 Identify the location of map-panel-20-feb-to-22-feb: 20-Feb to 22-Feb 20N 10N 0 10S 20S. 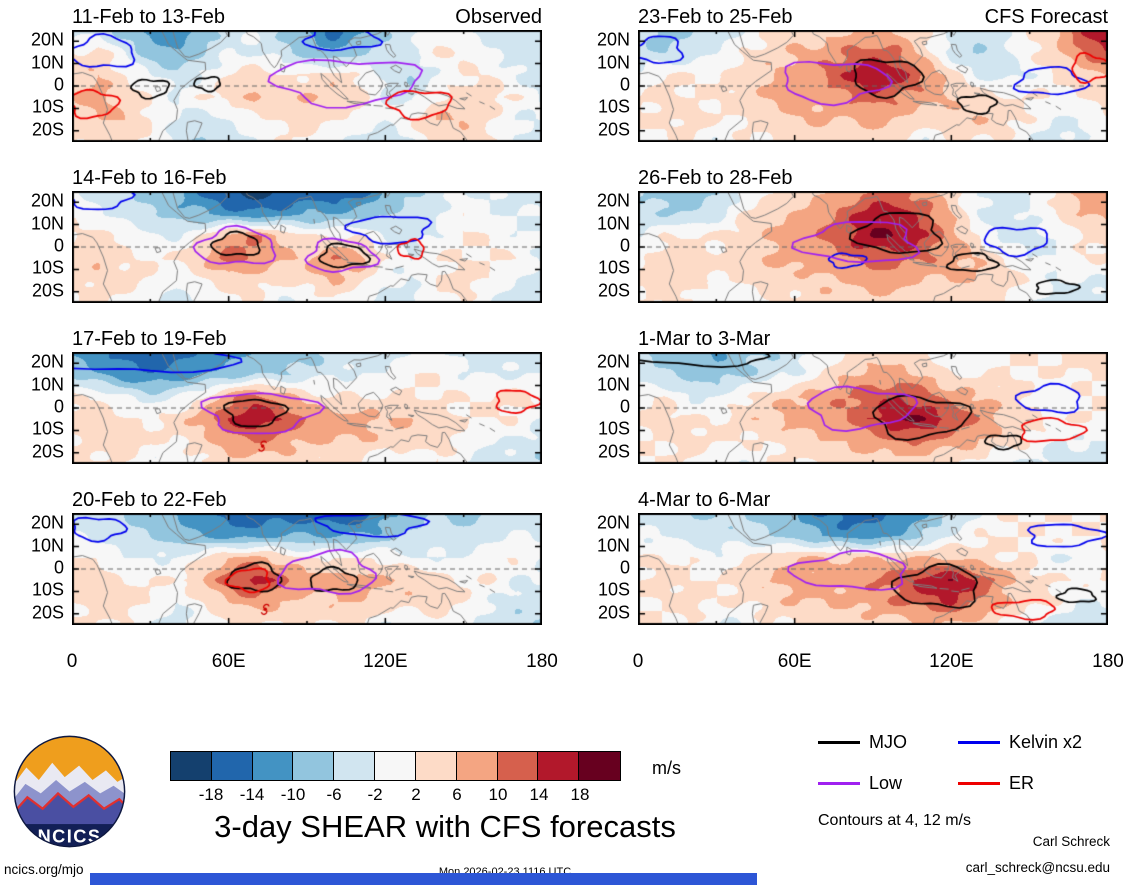
(274, 556).